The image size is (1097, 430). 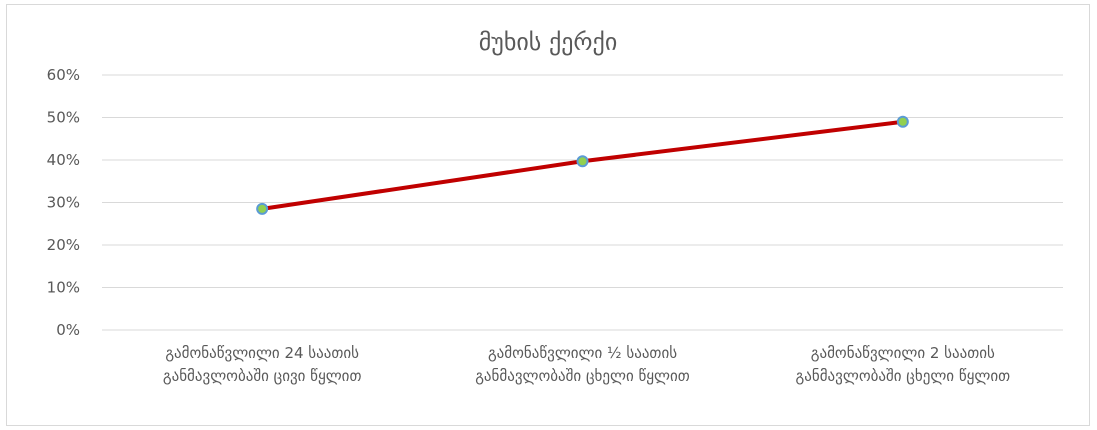 What do you see at coordinates (63, 245) in the screenshot?
I see `y-tick-label: 20%` at bounding box center [63, 245].